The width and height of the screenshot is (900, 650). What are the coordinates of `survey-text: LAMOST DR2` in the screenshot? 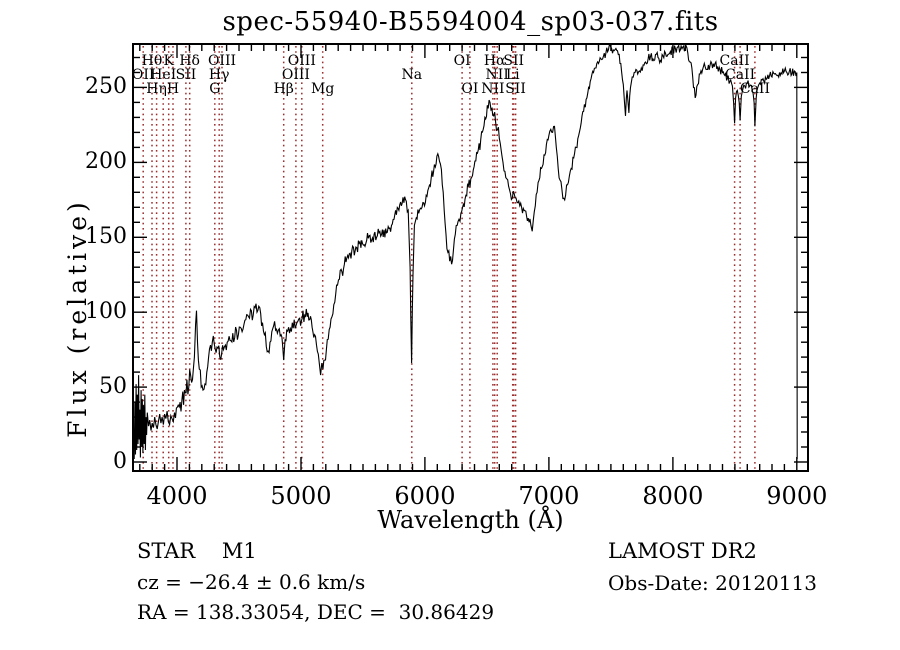 It's located at (682, 551).